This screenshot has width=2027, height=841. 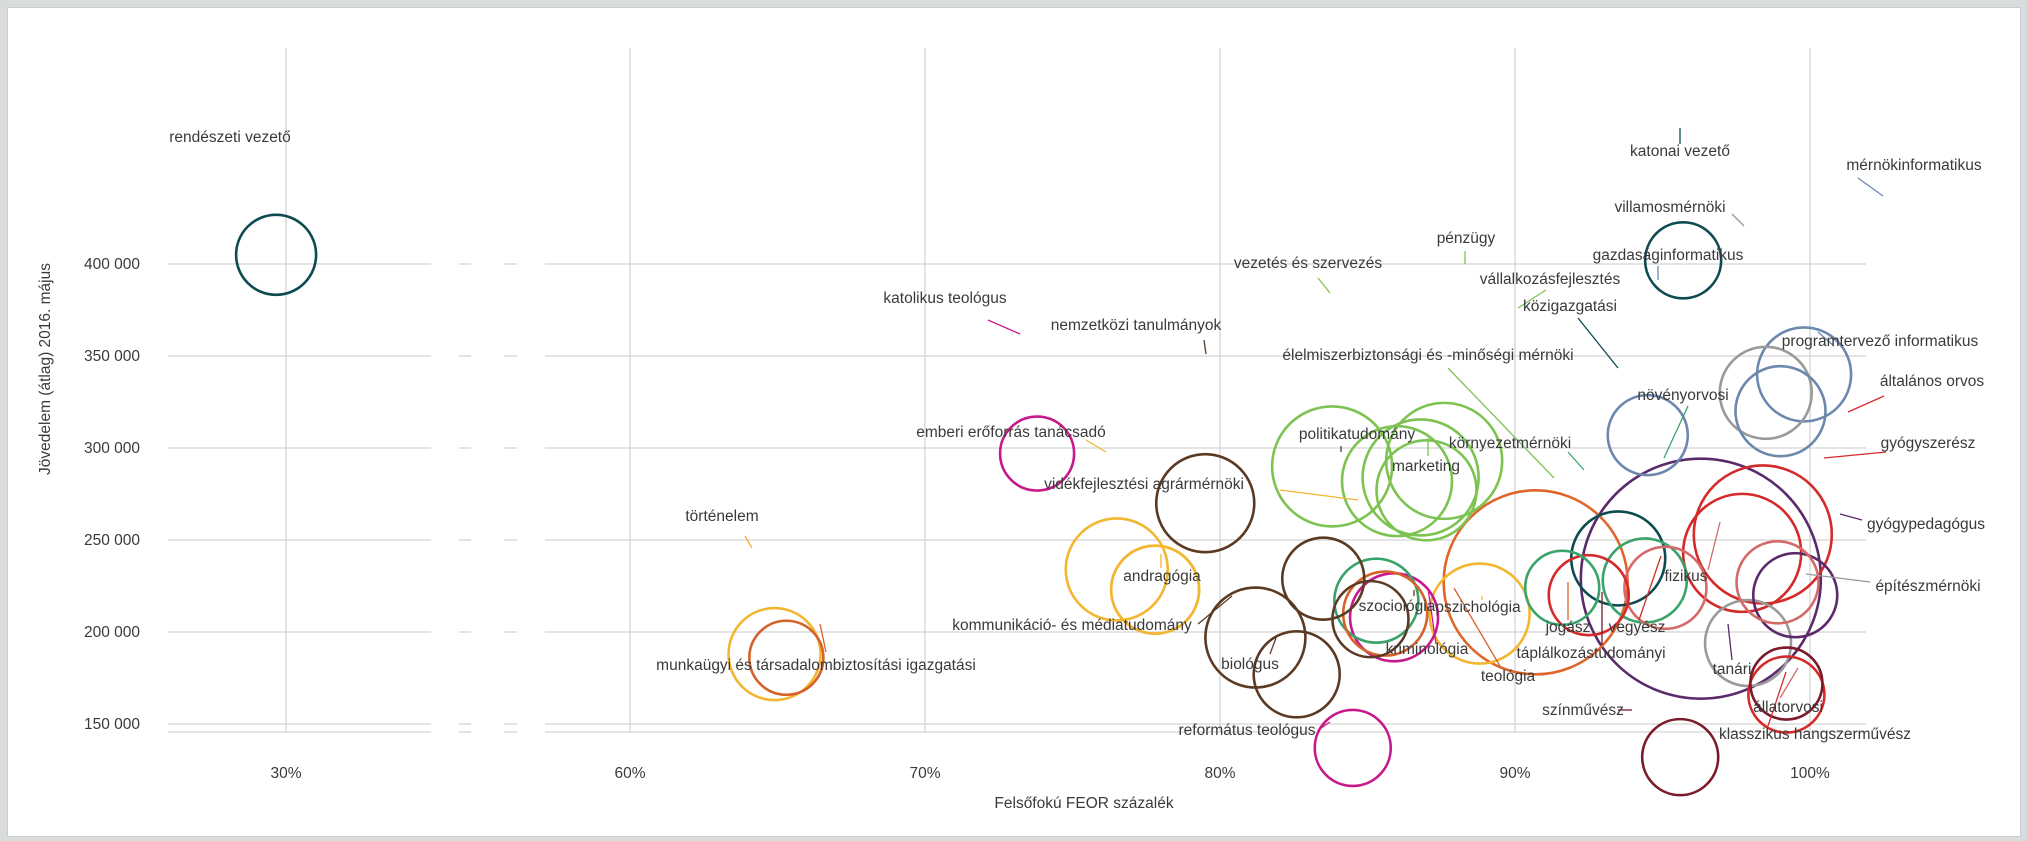 What do you see at coordinates (1514, 773) in the screenshot?
I see `x-tick-label: 90%` at bounding box center [1514, 773].